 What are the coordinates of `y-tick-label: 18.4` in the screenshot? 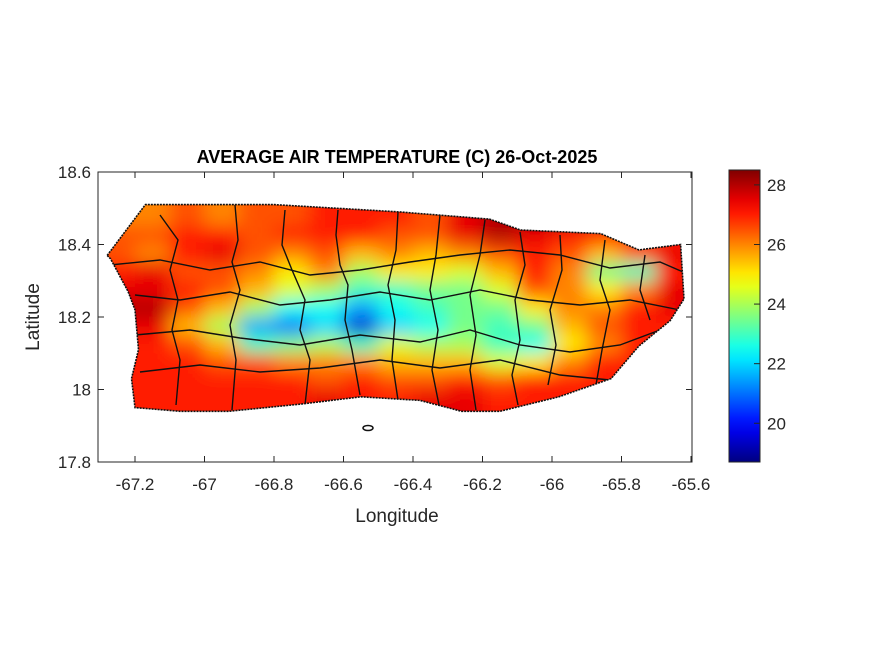 It's located at (74, 245).